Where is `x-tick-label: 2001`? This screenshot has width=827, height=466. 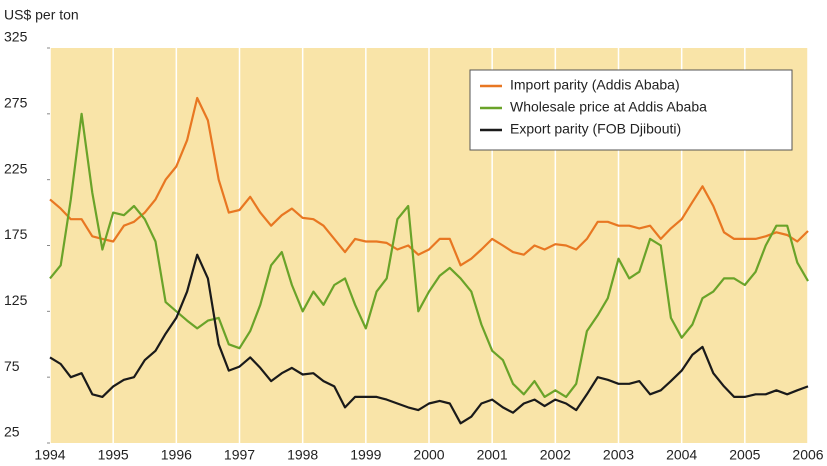 x-tick-label: 2001 is located at coordinates (492, 455).